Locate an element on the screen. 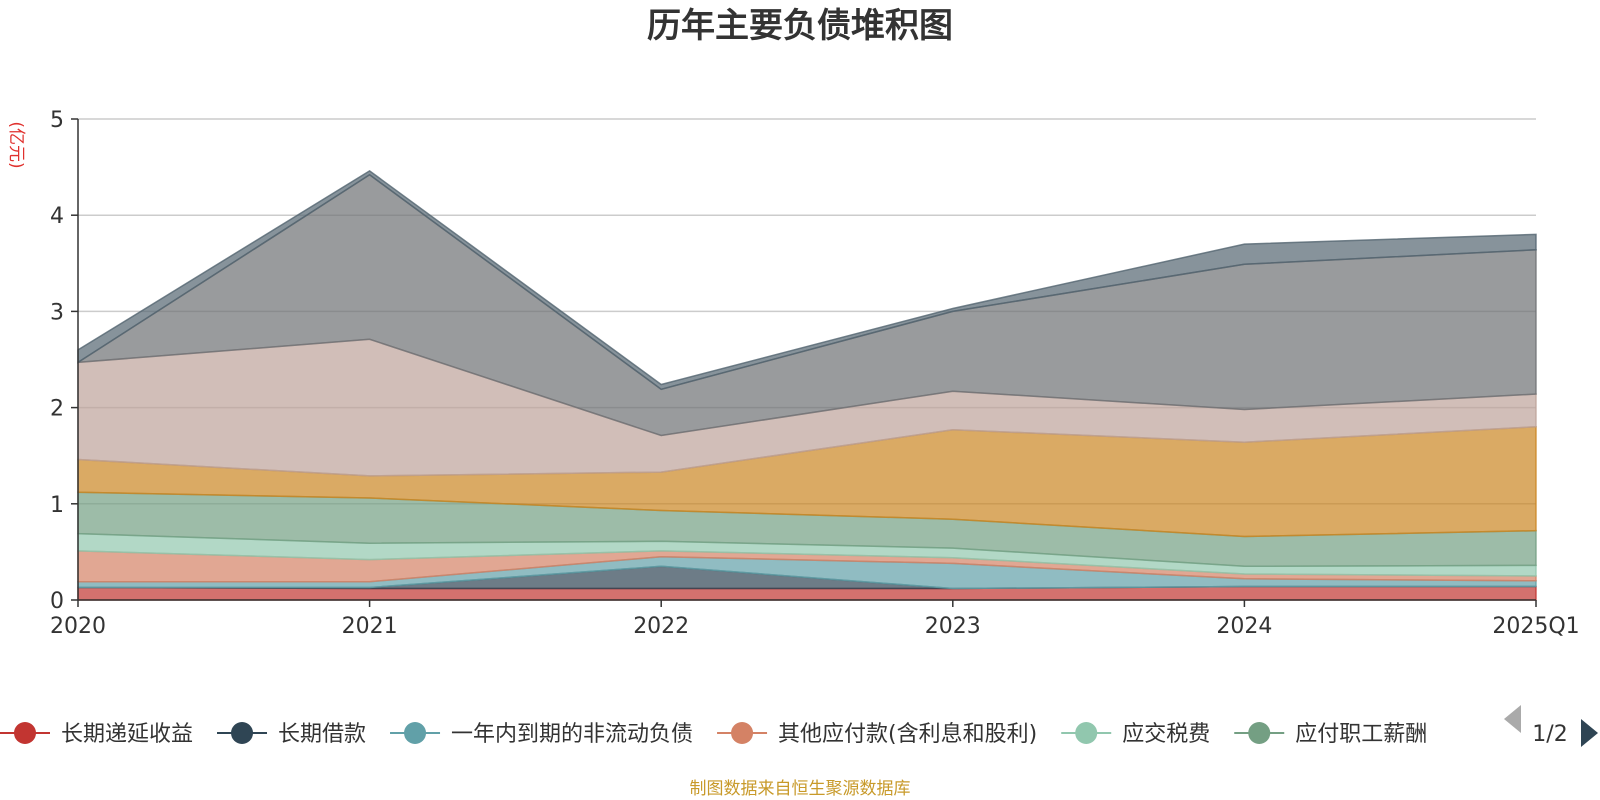 The height and width of the screenshot is (800, 1600). legend-item: 其他应付款(含利息和股利) is located at coordinates (877, 734).